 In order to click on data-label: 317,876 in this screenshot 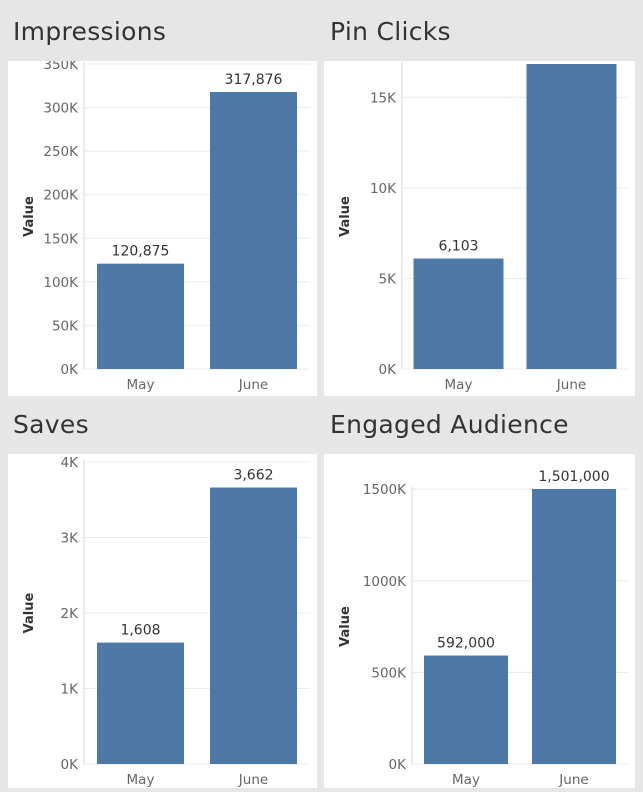, I will do `click(254, 80)`.